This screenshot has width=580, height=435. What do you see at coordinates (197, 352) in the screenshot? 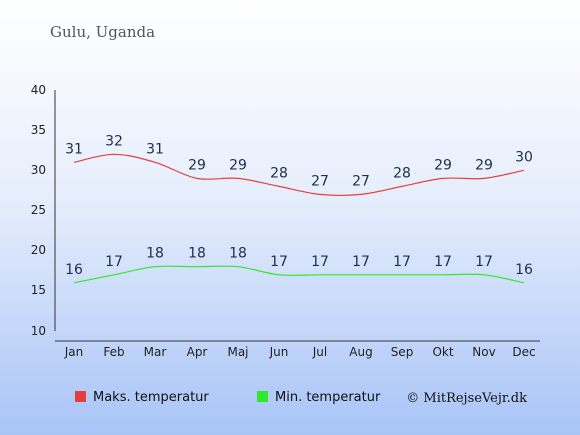
I see `x-tick-label: Apr` at bounding box center [197, 352].